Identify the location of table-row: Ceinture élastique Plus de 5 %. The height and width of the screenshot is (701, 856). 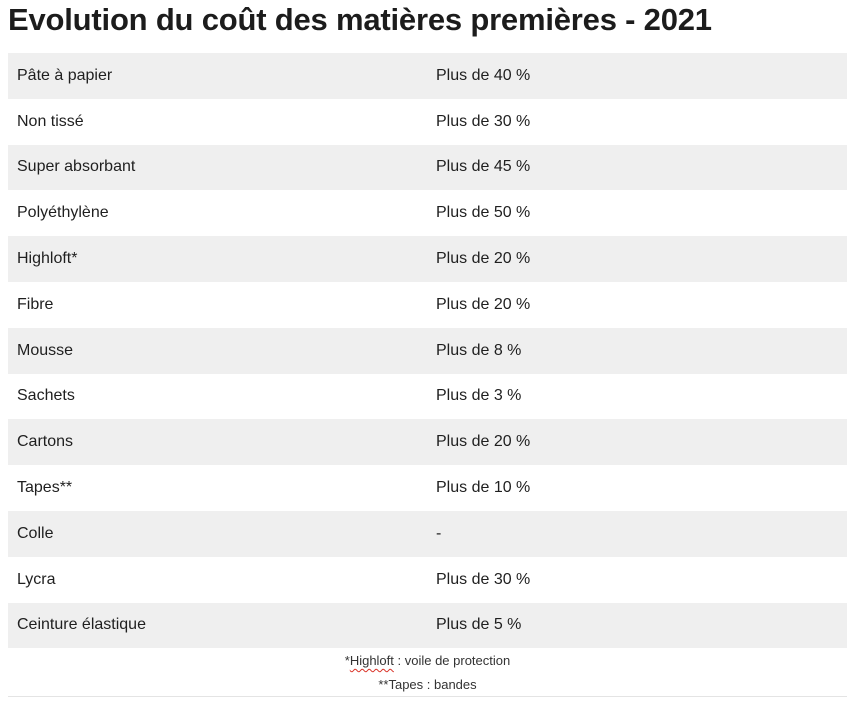
(427, 625).